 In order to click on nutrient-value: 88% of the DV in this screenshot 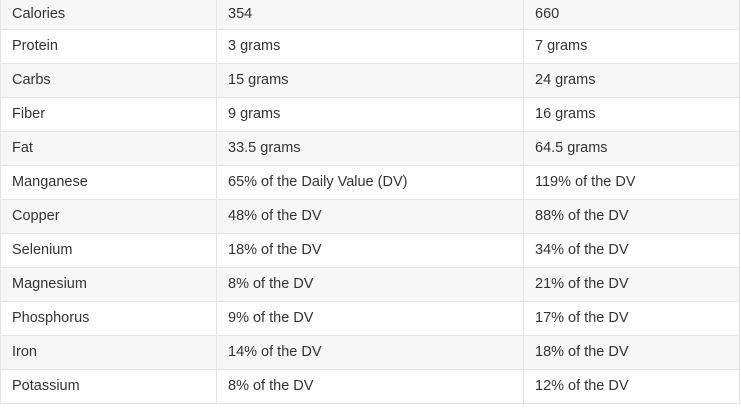, I will do `click(631, 216)`.